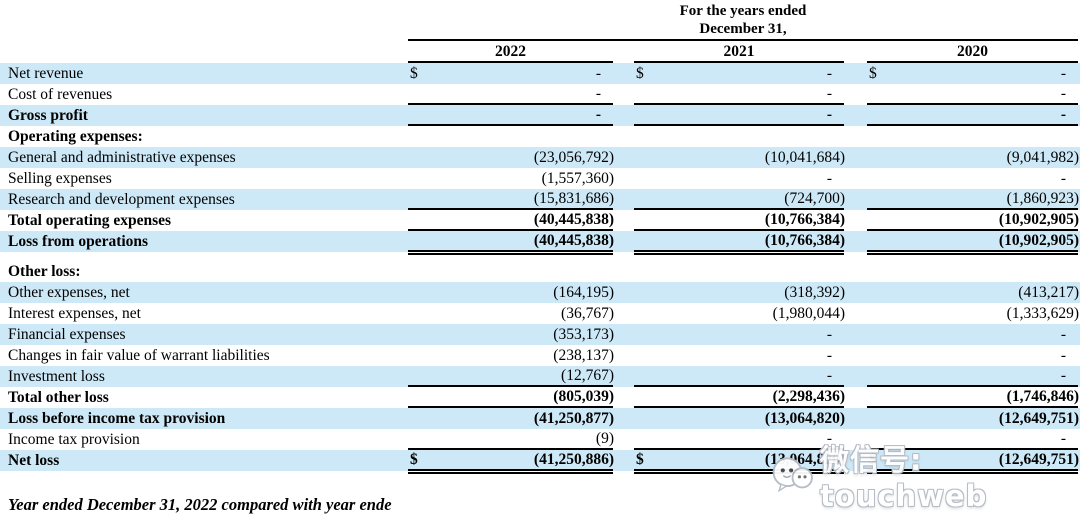 The image size is (1080, 514). Describe the element at coordinates (587, 313) in the screenshot. I see `cell-value: (36,767)` at that location.